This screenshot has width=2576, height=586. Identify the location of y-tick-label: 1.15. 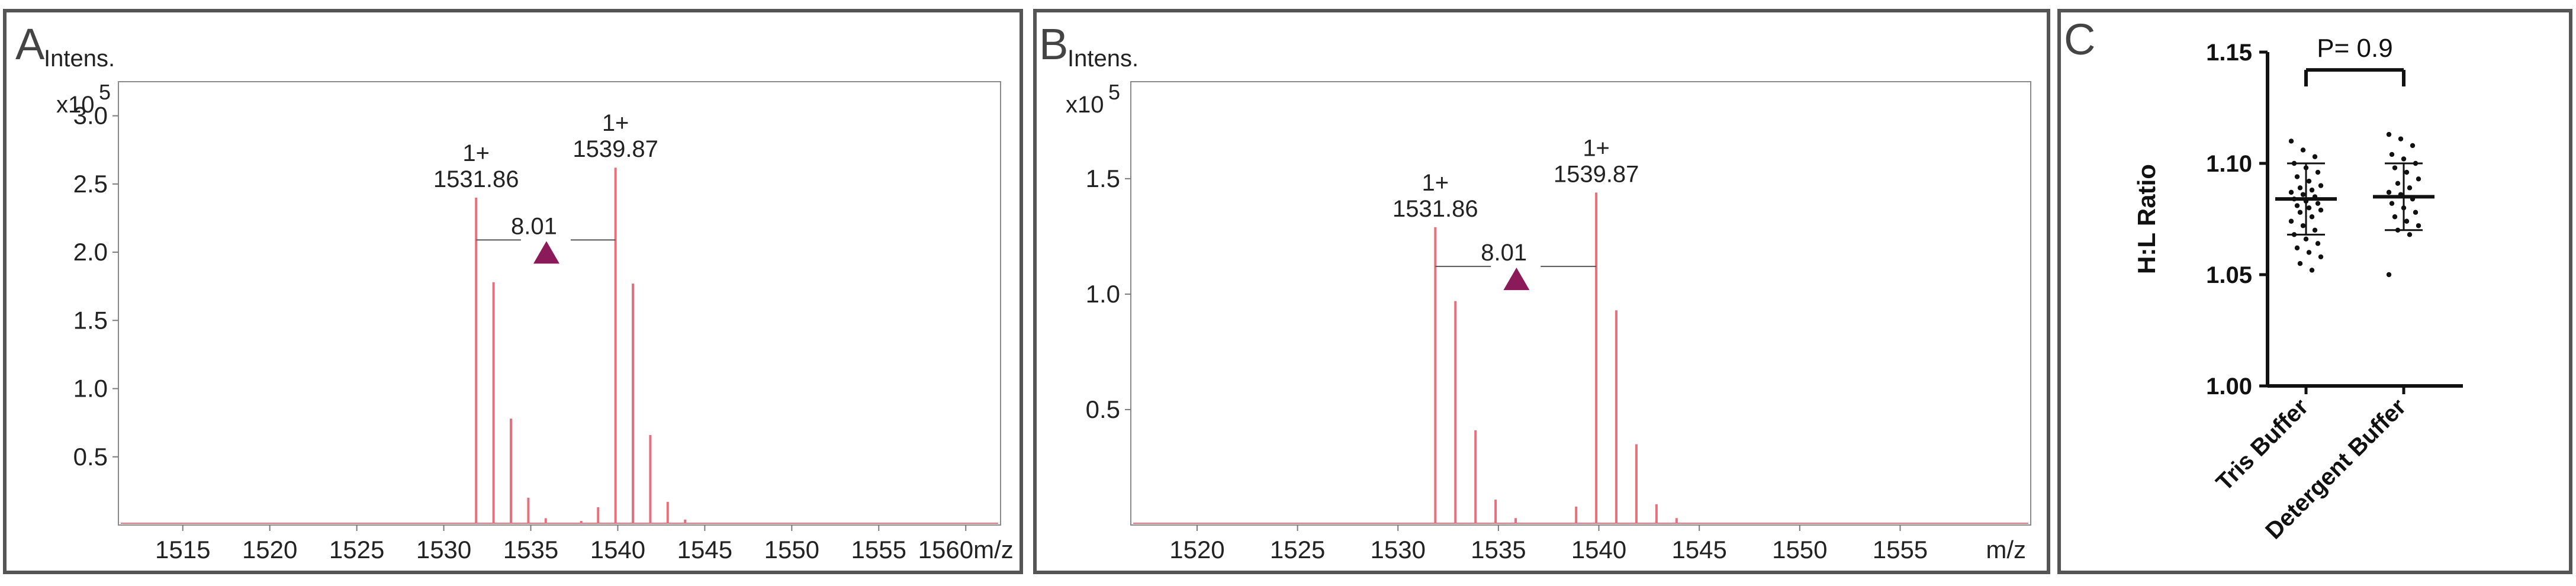
(2229, 53).